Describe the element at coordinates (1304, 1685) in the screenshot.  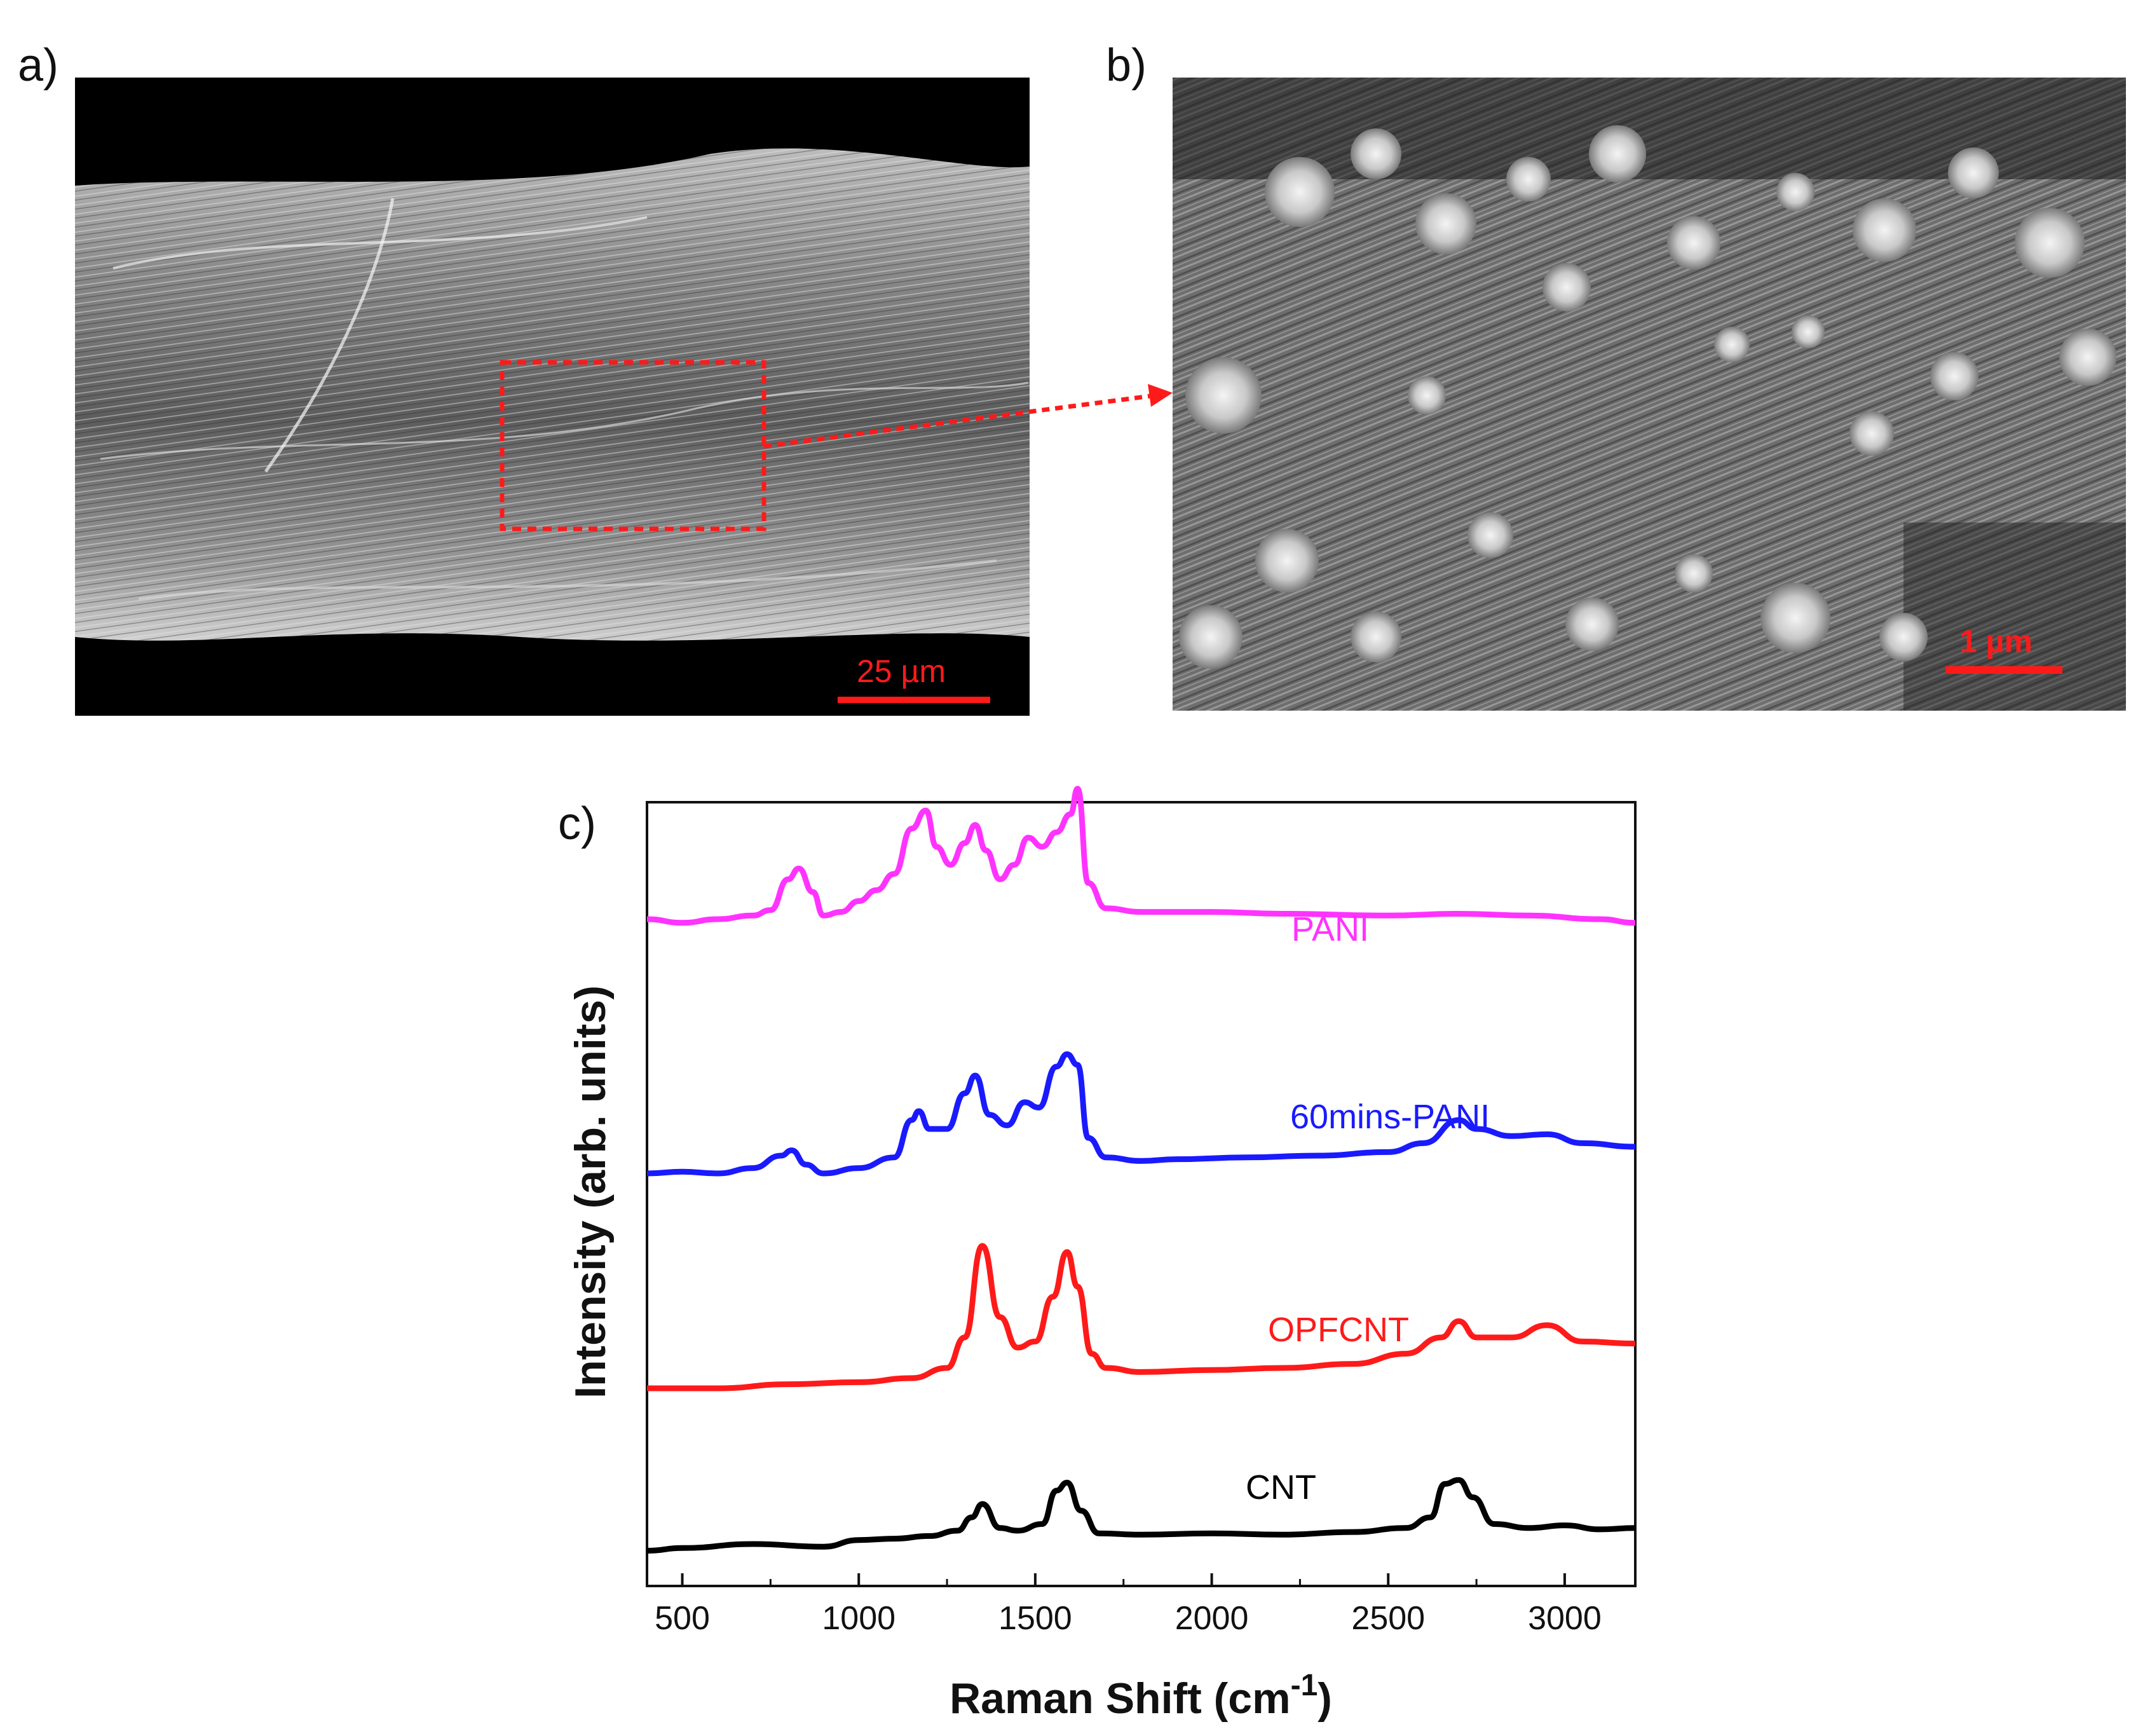
I see `x-axis-label-superscript: -1` at that location.